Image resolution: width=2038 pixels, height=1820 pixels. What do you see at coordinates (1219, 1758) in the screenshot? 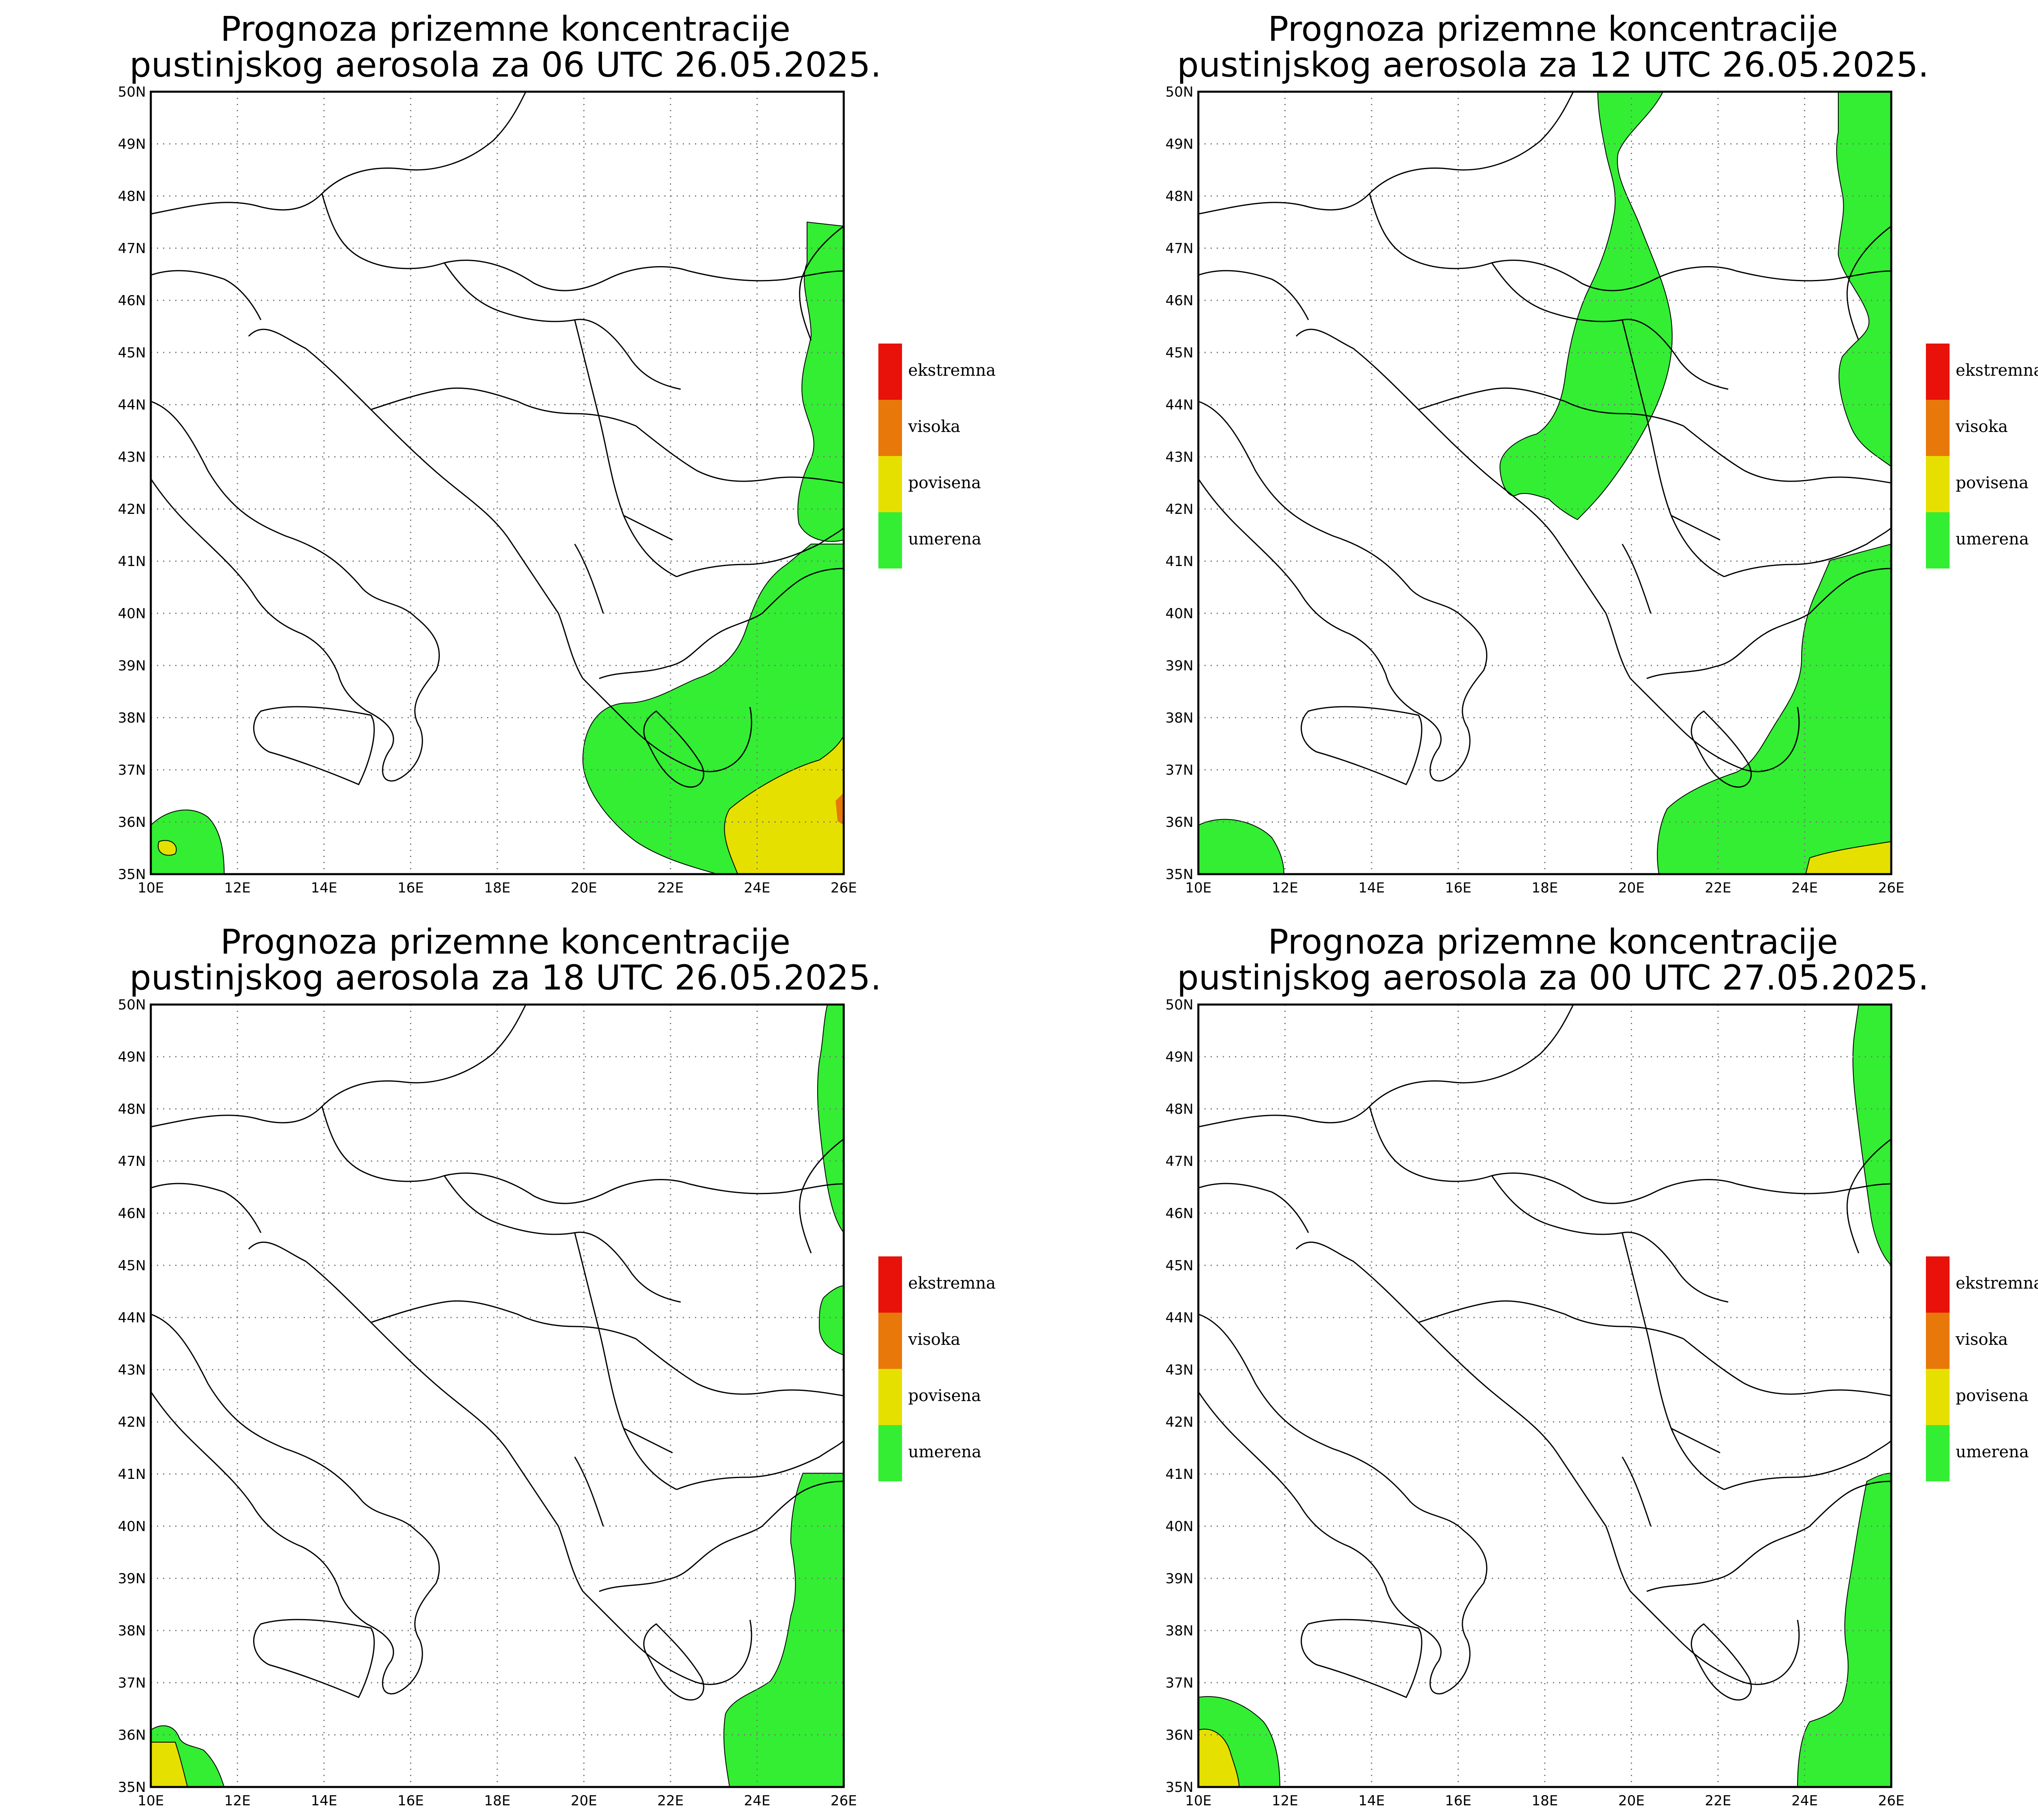
I see `dust-povisena` at bounding box center [1219, 1758].